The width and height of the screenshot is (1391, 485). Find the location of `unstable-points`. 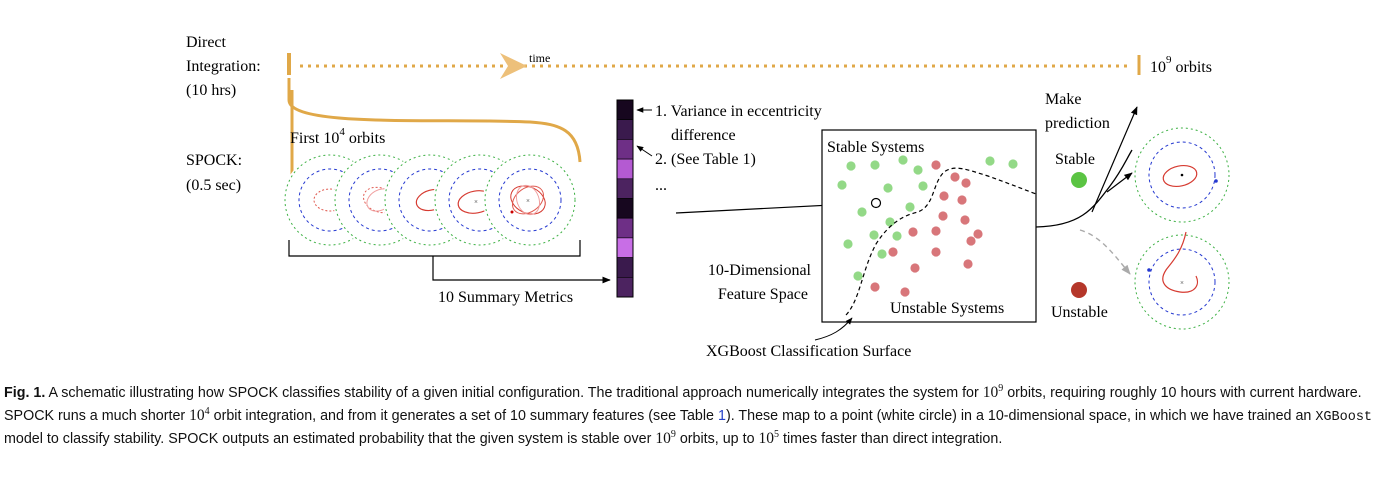

unstable-points is located at coordinates (926, 228).